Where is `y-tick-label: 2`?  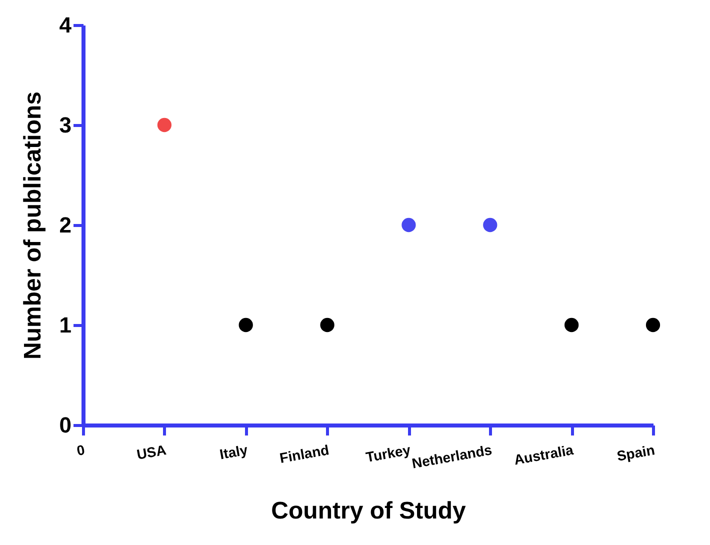 y-tick-label: 2 is located at coordinates (65, 225).